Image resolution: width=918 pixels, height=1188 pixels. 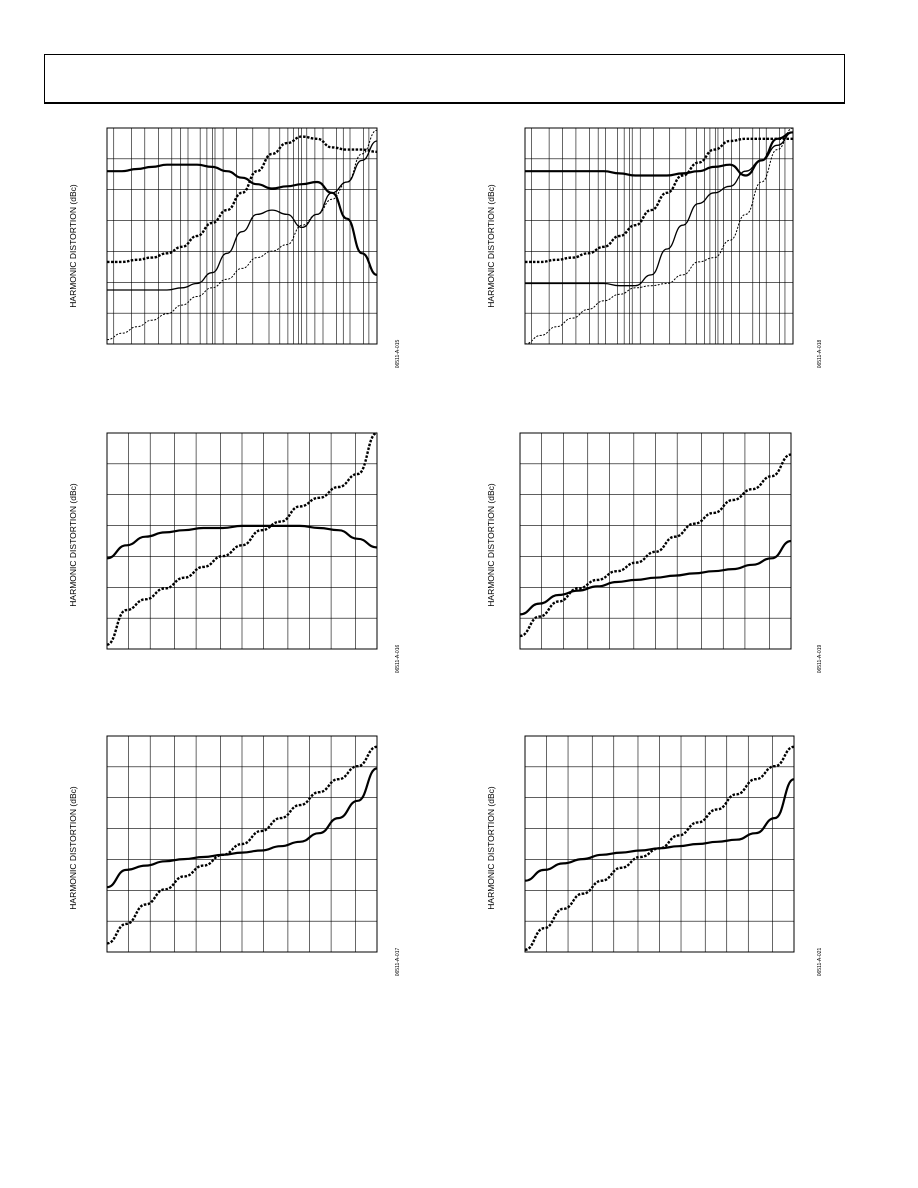 I want to click on chart-panel-4: HARMONIC DISTORTION (dBc) 06511-A-019, so click(x=668, y=555).